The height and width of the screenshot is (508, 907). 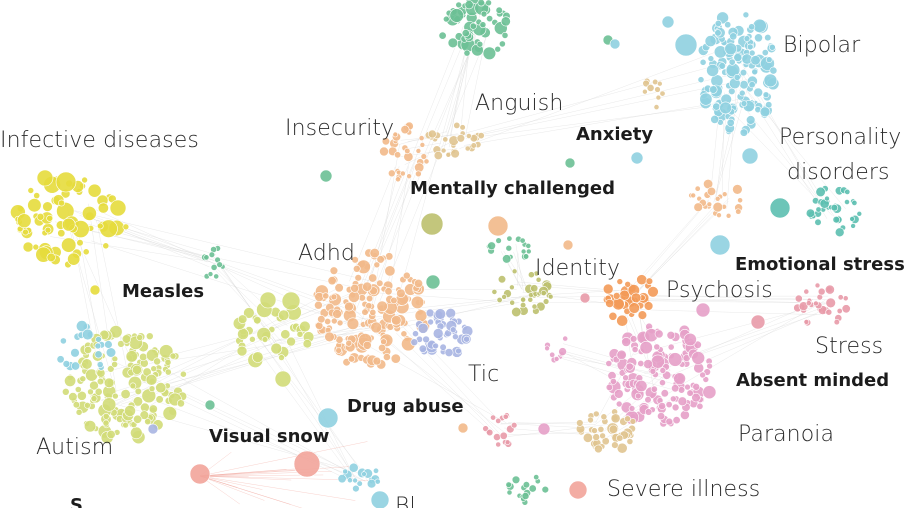 What do you see at coordinates (528, 245) in the screenshot?
I see `cluster-mental-green-node` at bounding box center [528, 245].